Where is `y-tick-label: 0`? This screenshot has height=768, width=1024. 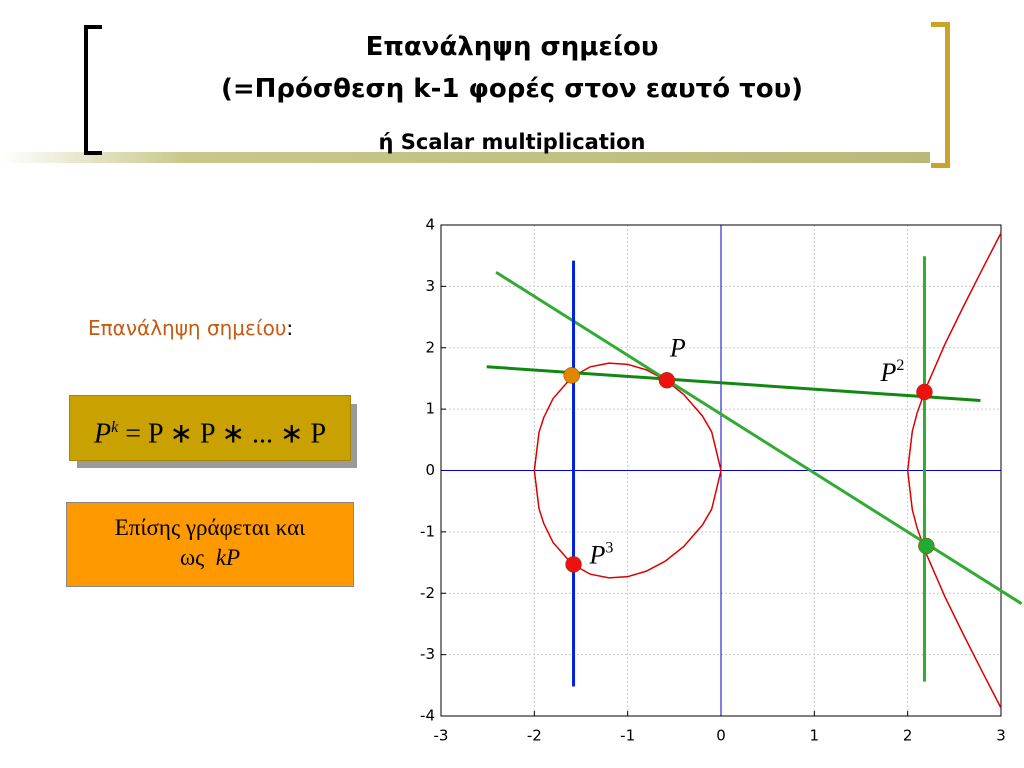 y-tick-label: 0 is located at coordinates (430, 470).